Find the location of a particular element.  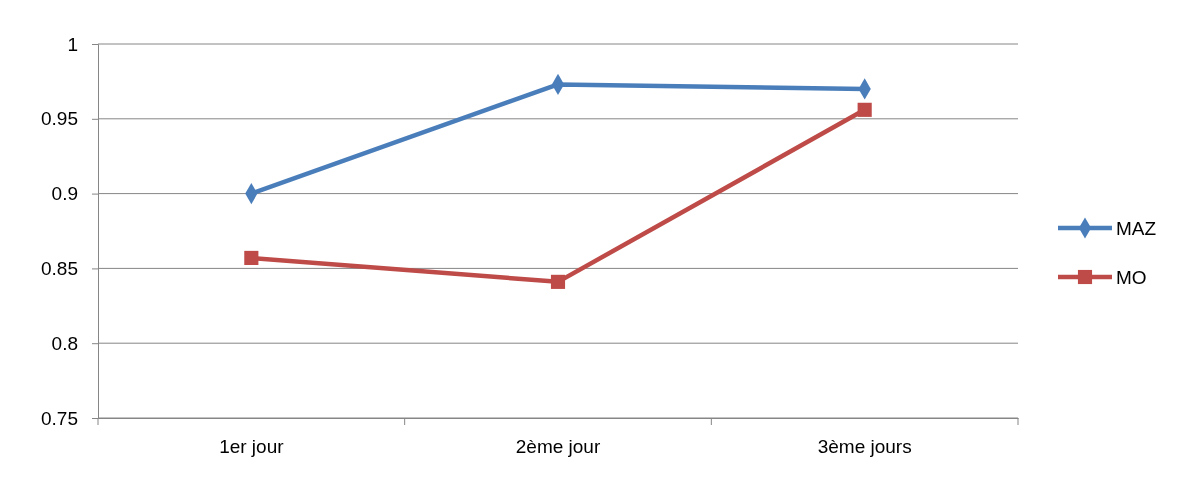

x-tick-label: 1er jour is located at coordinates (252, 447).